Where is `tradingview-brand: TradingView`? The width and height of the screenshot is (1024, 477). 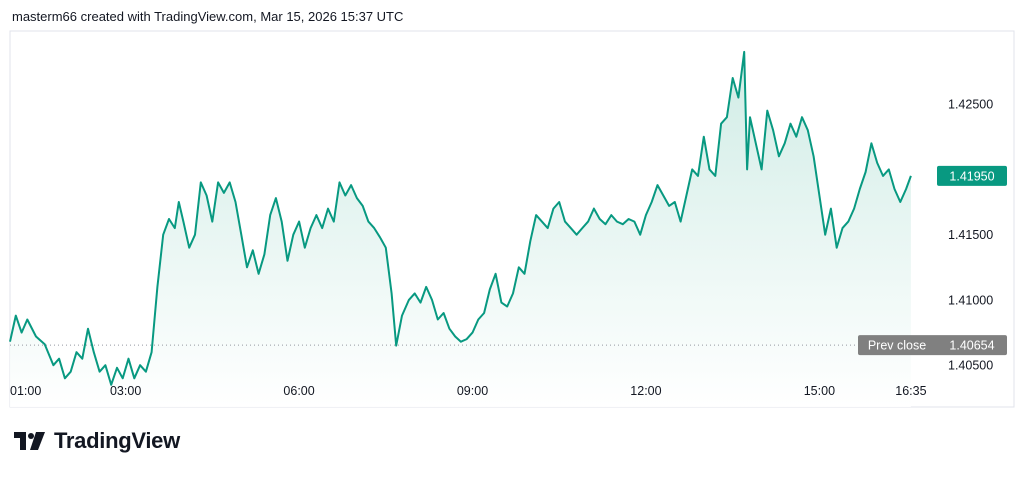 tradingview-brand: TradingView is located at coordinates (97, 441).